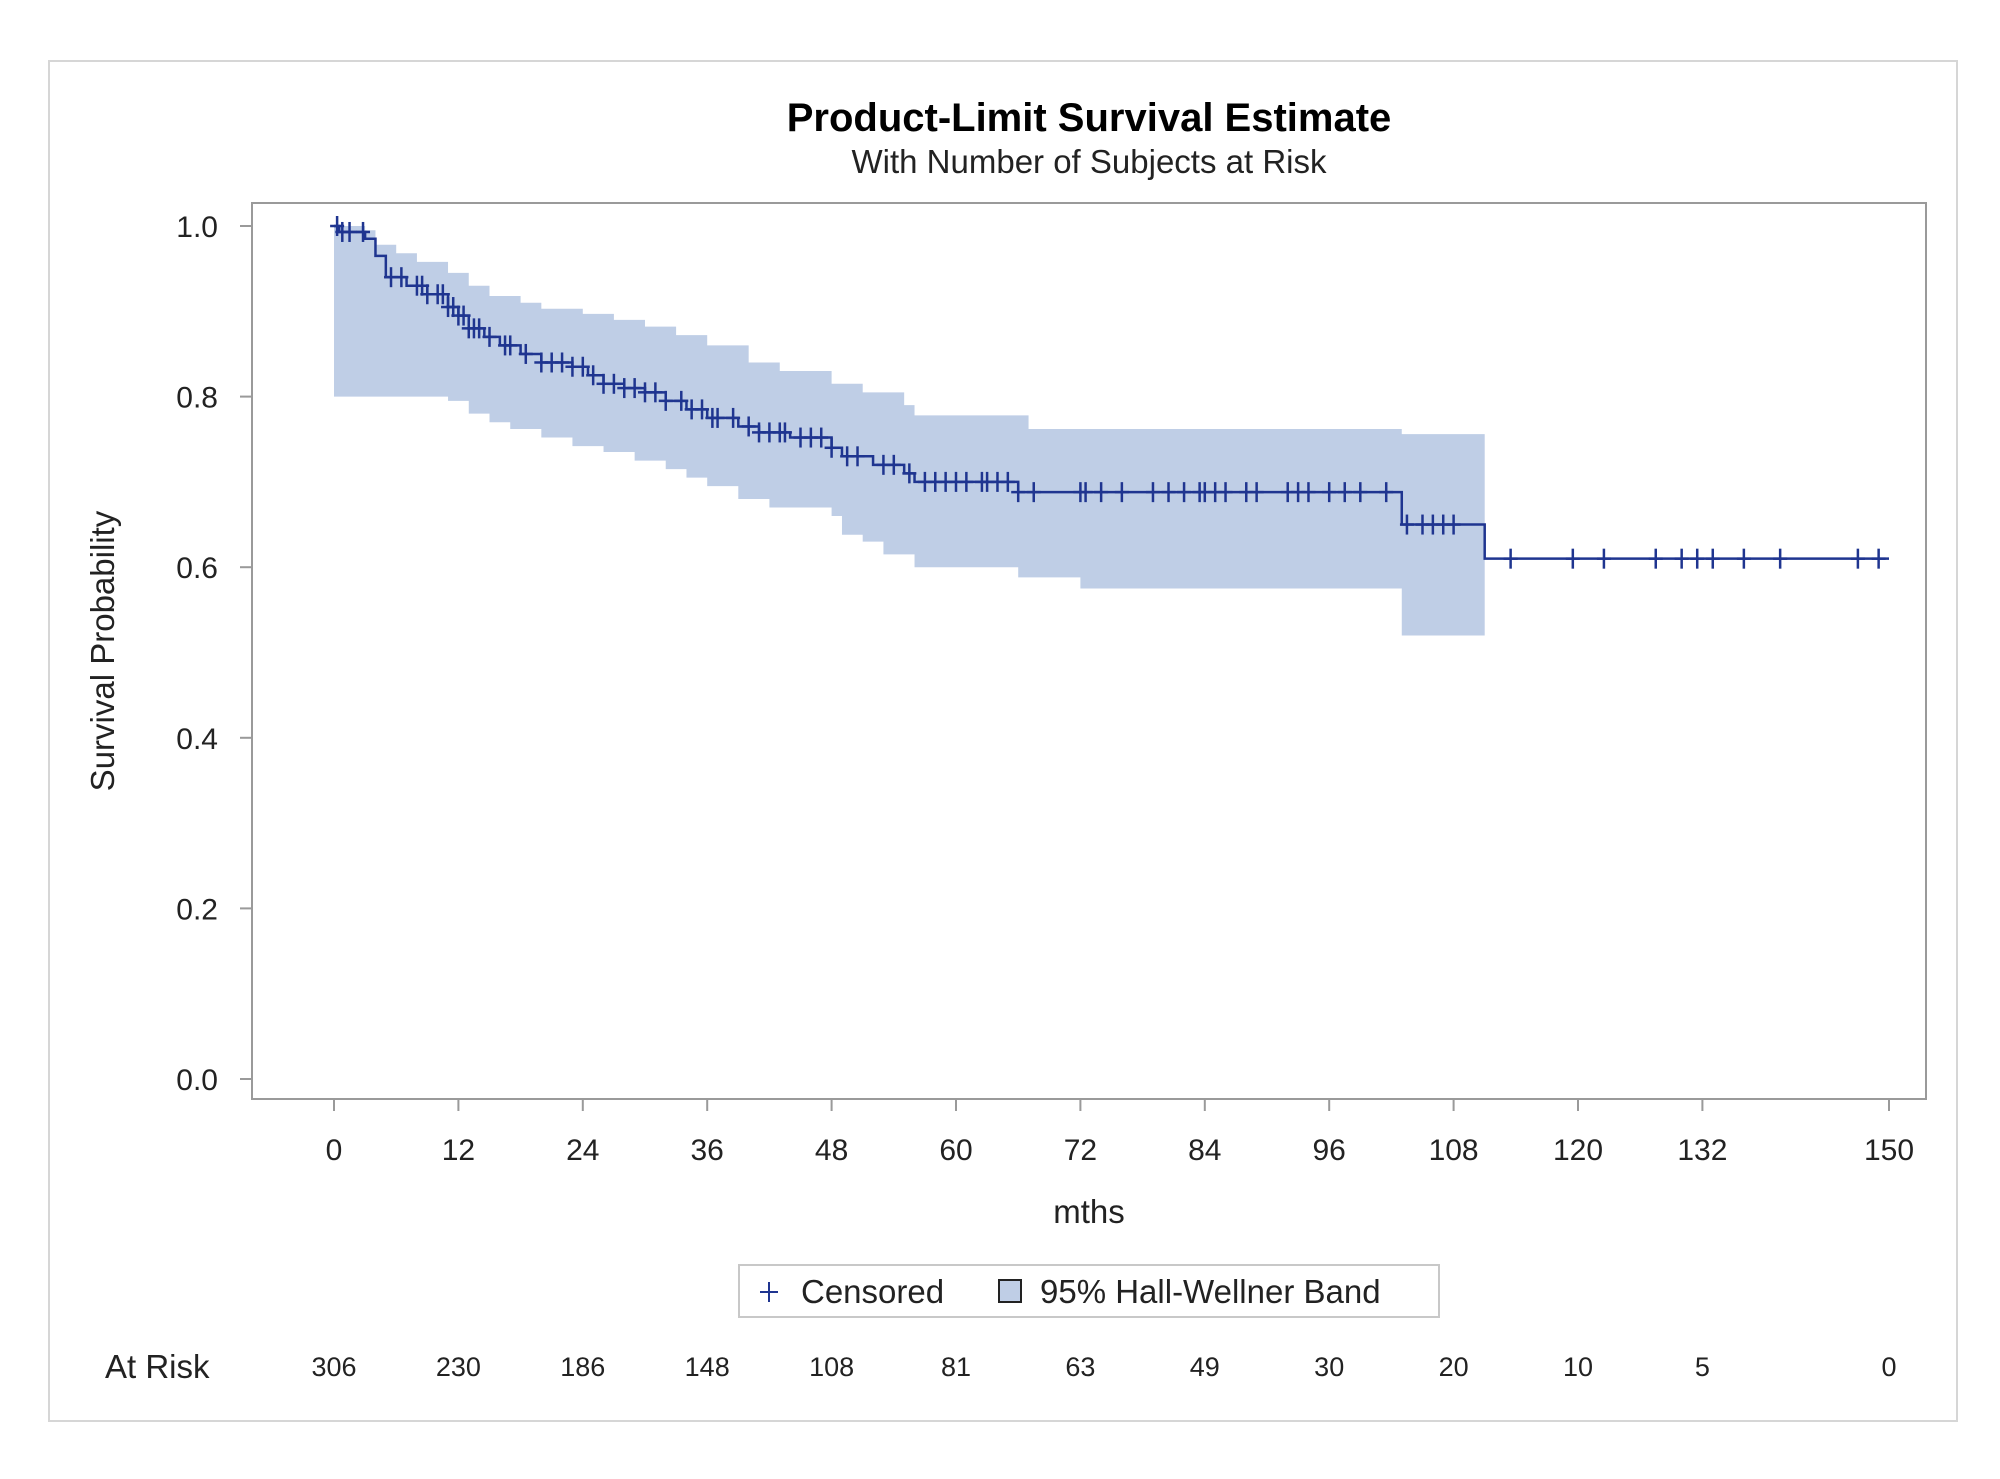 This screenshot has width=2000, height=1479. I want to click on x-tick-label: 132, so click(1702, 1150).